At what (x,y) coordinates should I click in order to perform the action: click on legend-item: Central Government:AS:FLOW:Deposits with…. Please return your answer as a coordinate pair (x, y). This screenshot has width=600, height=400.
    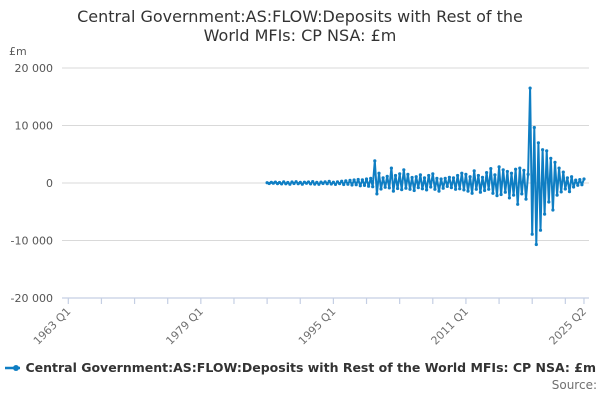
    Looking at the image, I should click on (300, 367).